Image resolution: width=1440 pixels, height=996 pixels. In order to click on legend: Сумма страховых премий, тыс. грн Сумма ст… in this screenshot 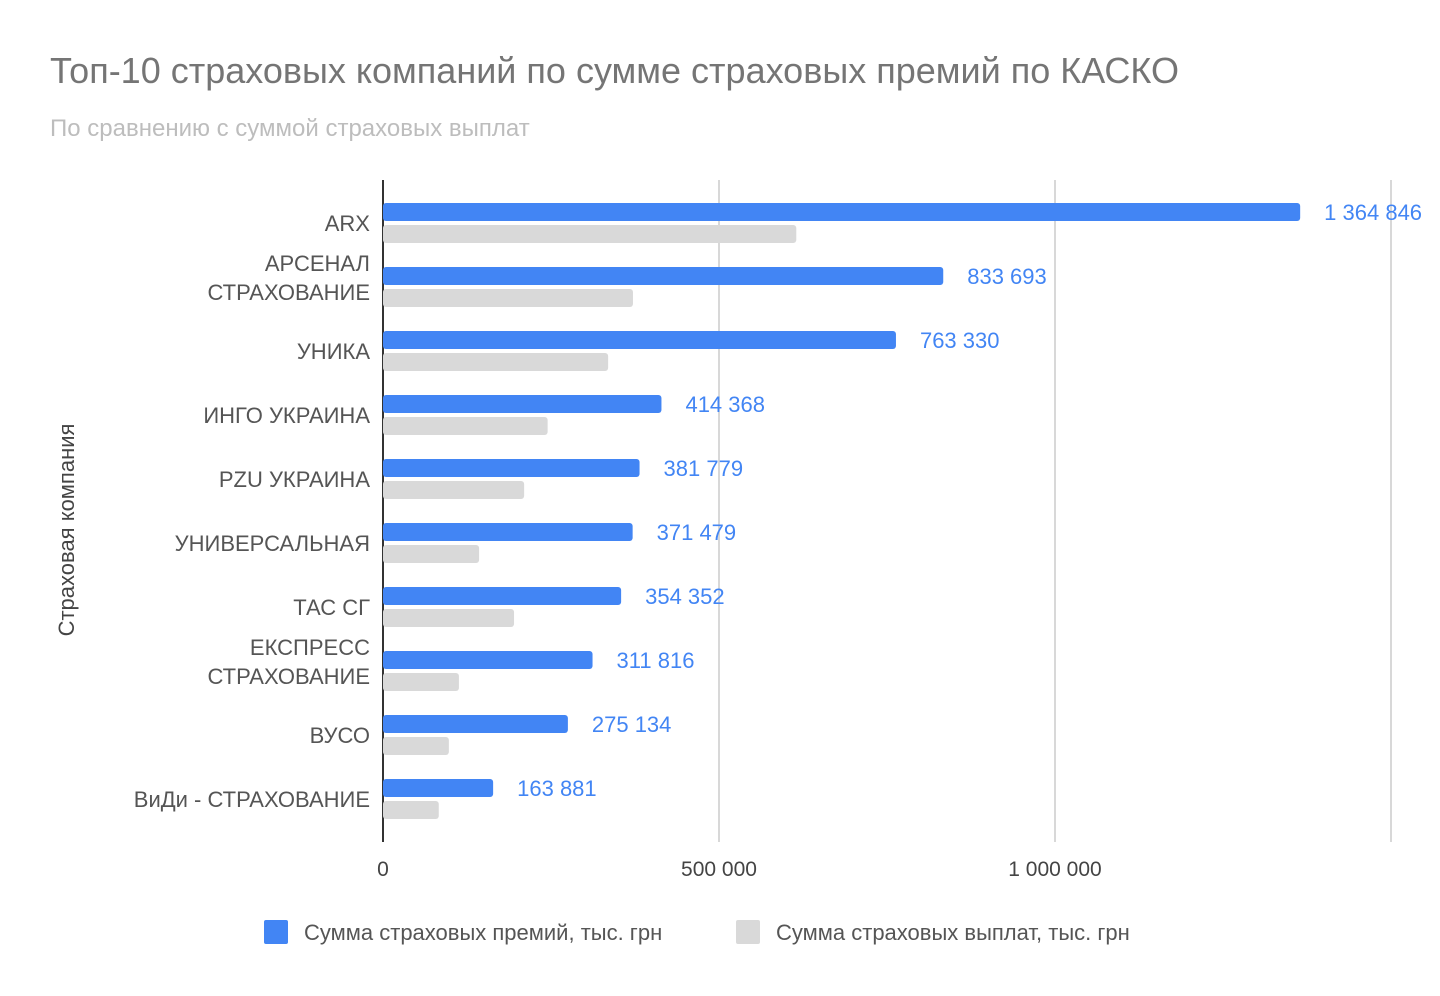, I will do `click(697, 932)`.